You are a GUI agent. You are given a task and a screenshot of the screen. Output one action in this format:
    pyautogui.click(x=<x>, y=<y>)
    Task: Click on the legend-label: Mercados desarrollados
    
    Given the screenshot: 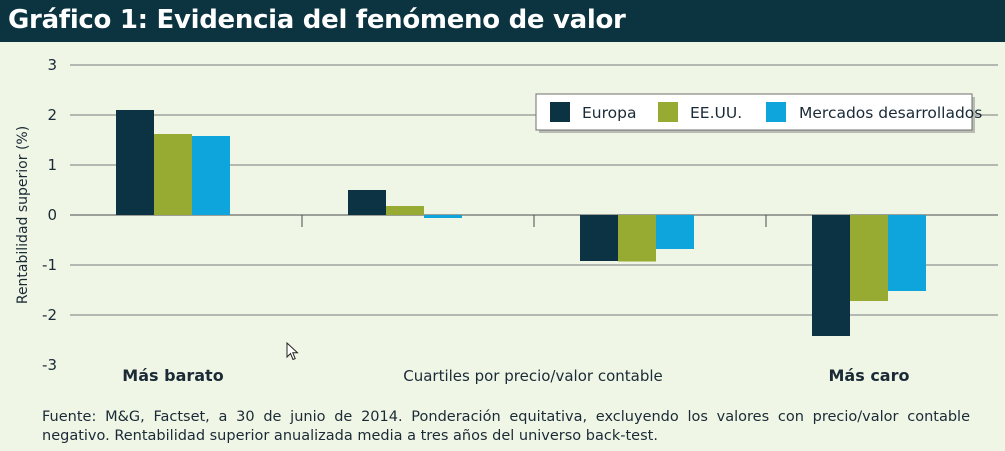 What is the action you would take?
    pyautogui.click(x=890, y=113)
    